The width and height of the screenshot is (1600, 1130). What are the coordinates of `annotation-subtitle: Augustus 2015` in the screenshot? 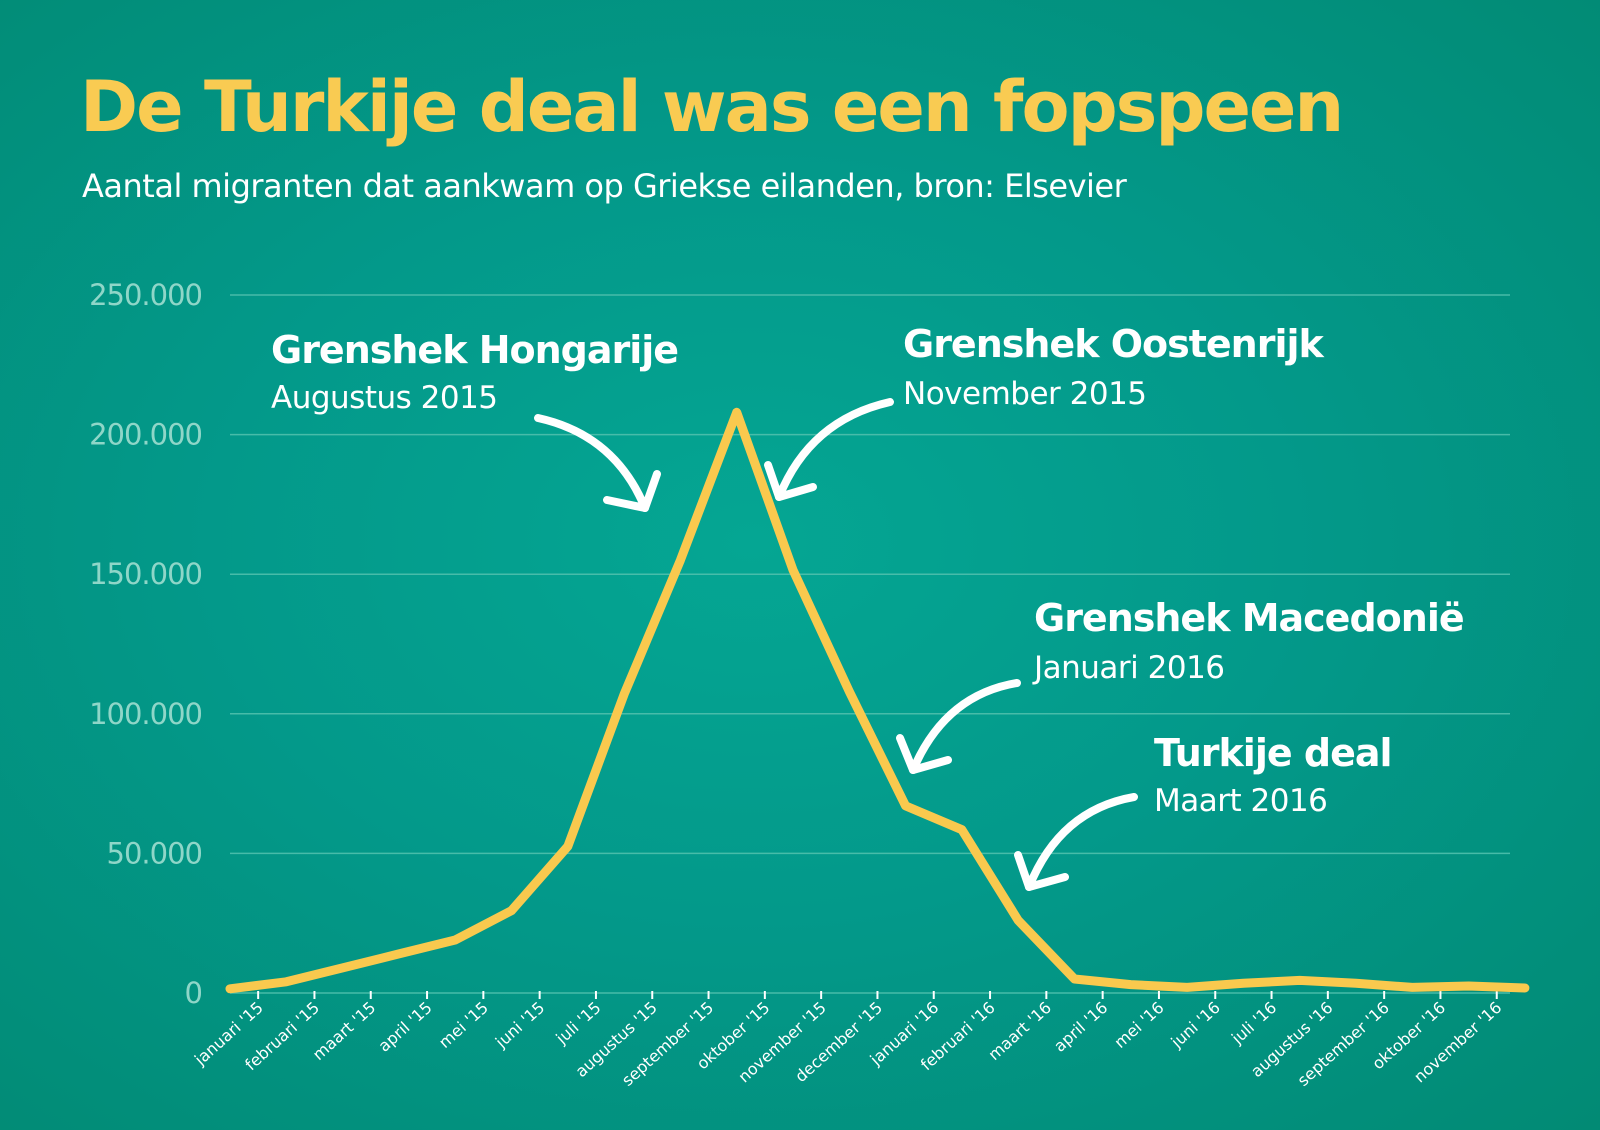 It's located at (384, 398).